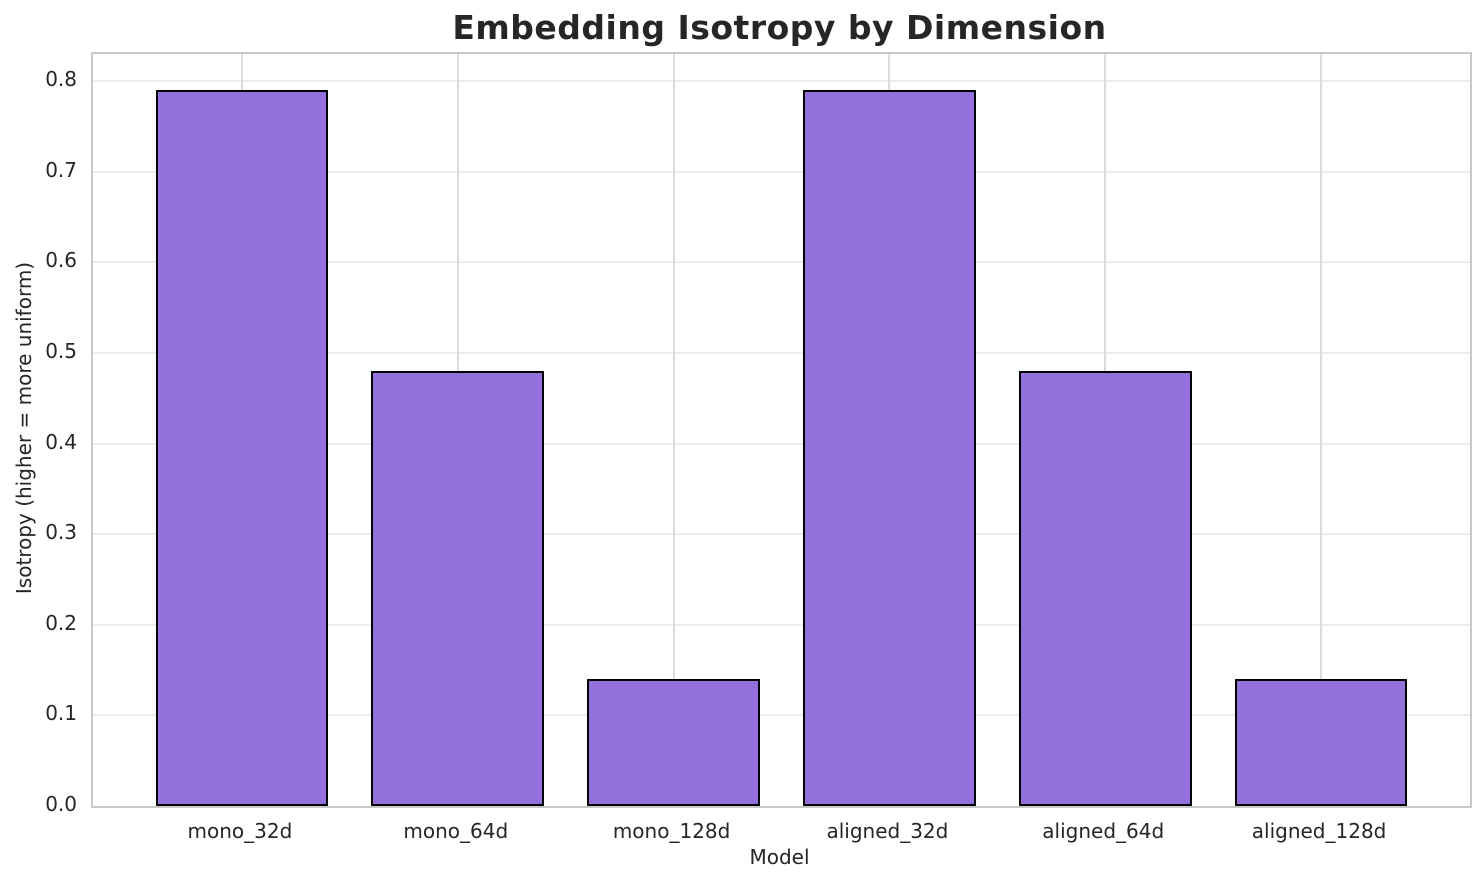 This screenshot has width=1484, height=885. I want to click on y-tick-label: 0.1, so click(61, 713).